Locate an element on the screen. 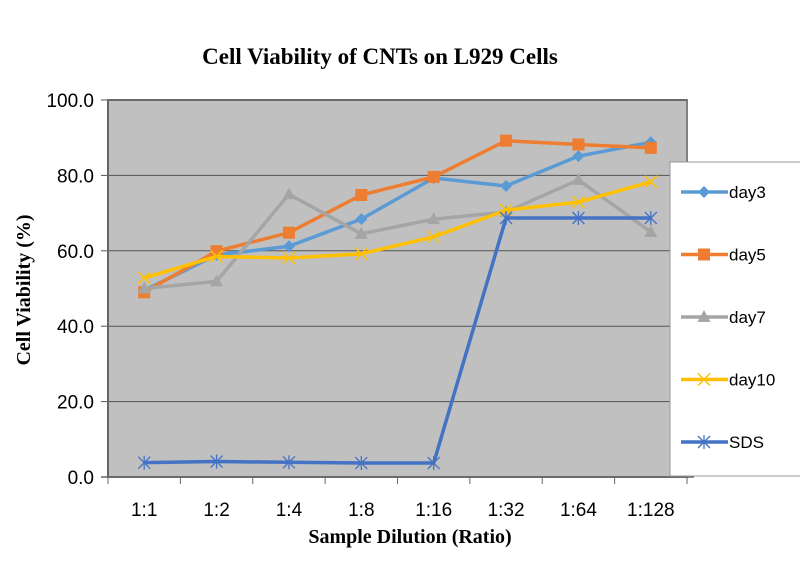  legend-label: day10 is located at coordinates (752, 380).